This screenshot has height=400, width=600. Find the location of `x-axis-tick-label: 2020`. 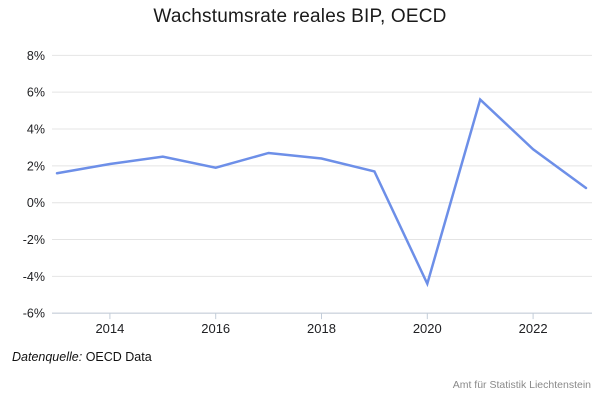

x-axis-tick-label: 2020 is located at coordinates (427, 328).